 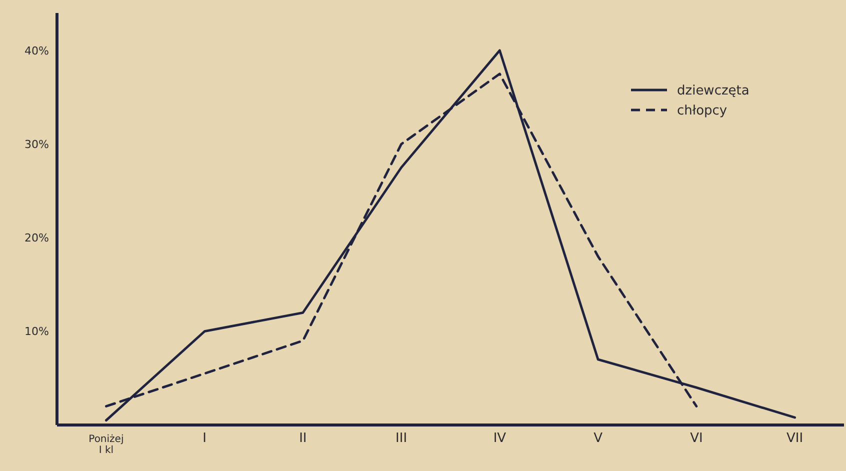 What do you see at coordinates (696, 438) in the screenshot?
I see `x-tick-label: VI` at bounding box center [696, 438].